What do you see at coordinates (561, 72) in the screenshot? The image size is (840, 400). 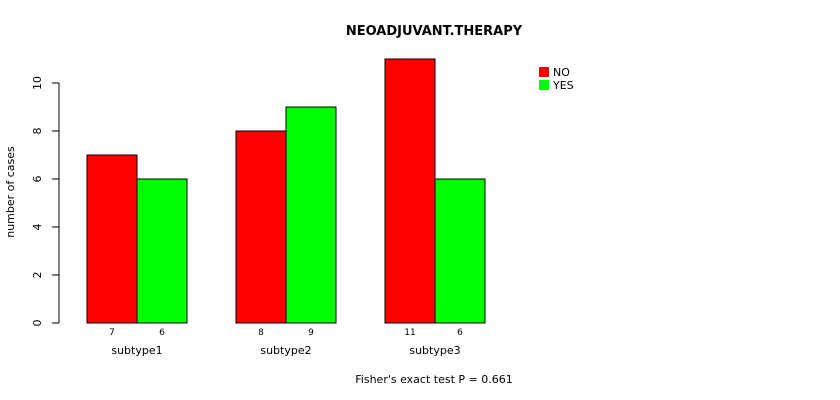 I see `legend-label-no: NO` at bounding box center [561, 72].